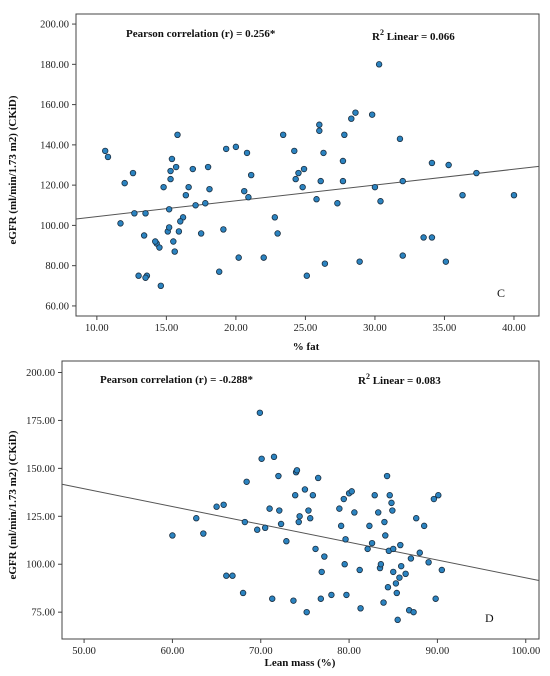  Describe the element at coordinates (362, 381) in the screenshot. I see `r2-prefix-d: R` at that location.